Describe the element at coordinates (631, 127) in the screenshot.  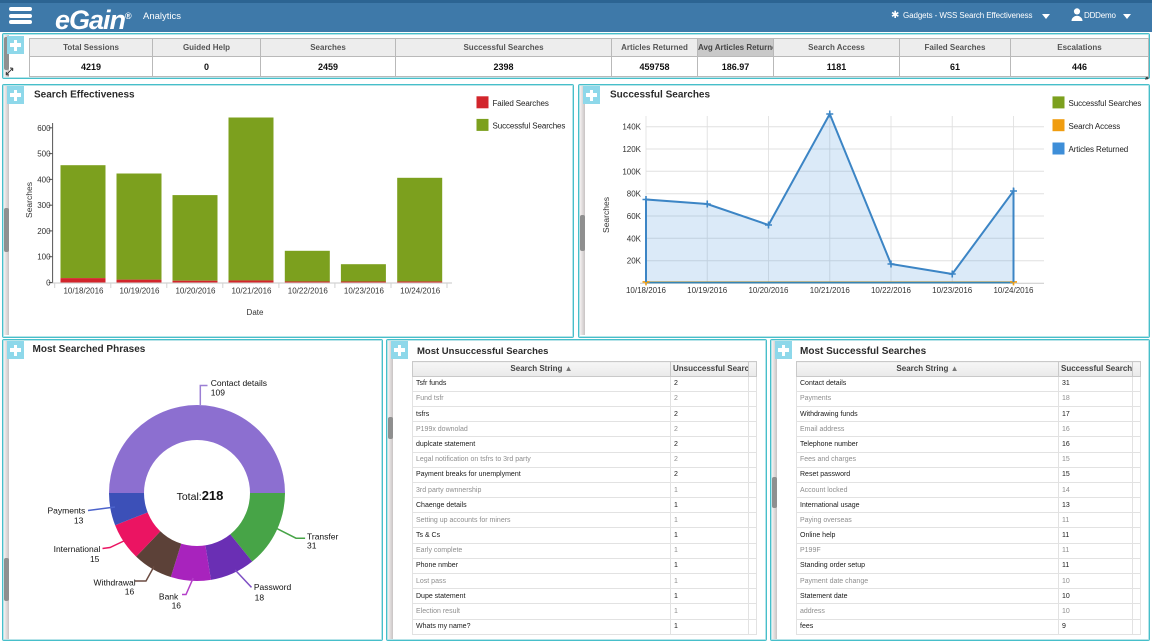
I see `svg-text: 140K` at that location.